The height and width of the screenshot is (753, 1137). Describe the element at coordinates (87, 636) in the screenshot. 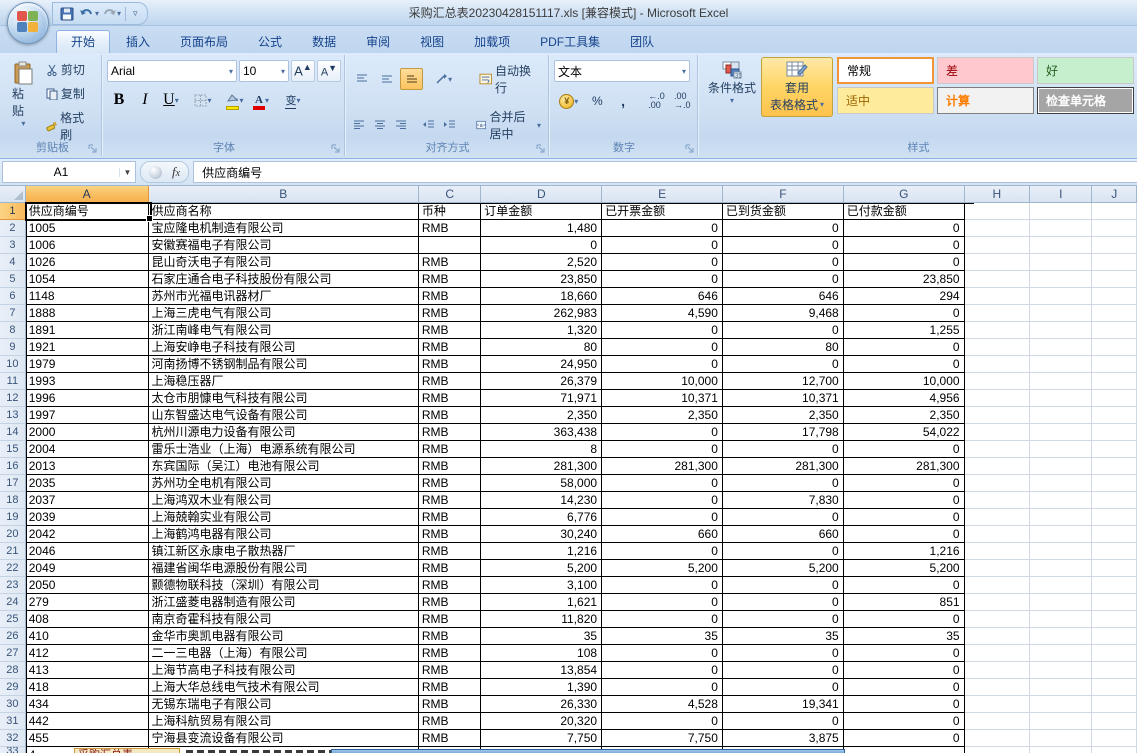

I see `cell-A26: 410` at that location.